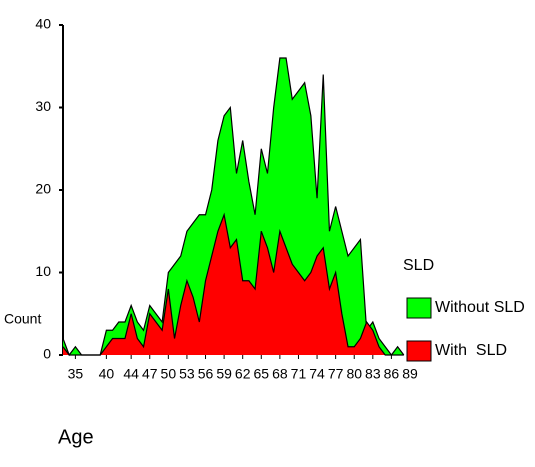  Describe the element at coordinates (131, 374) in the screenshot. I see `x-tick-label: 44` at that location.